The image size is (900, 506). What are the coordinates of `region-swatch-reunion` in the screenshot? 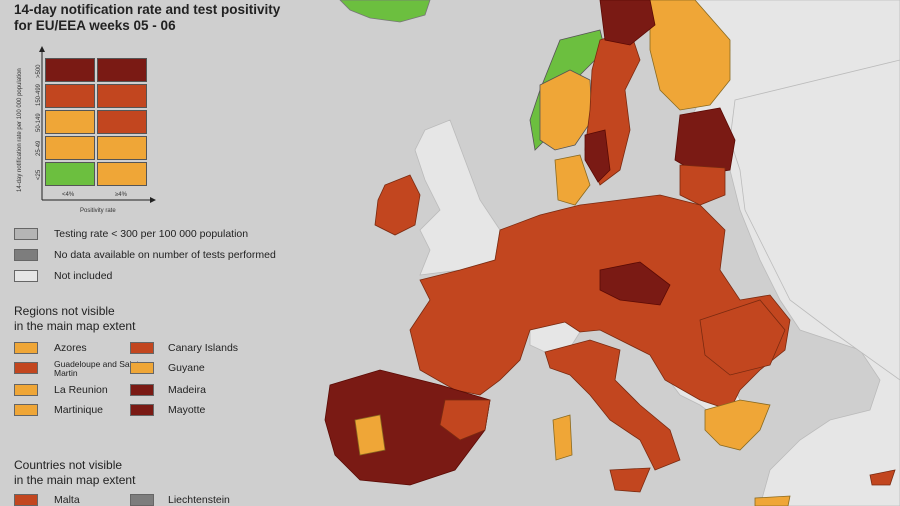 It's located at (26, 390).